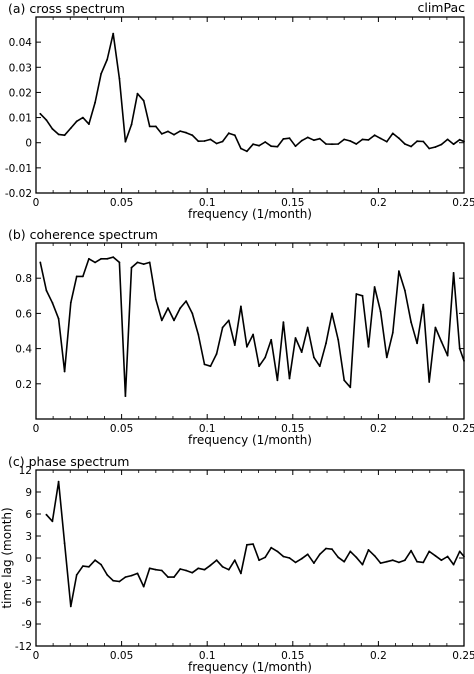 The height and width of the screenshot is (674, 474). I want to click on panel-c-y-tick-label: 12, so click(25, 471).